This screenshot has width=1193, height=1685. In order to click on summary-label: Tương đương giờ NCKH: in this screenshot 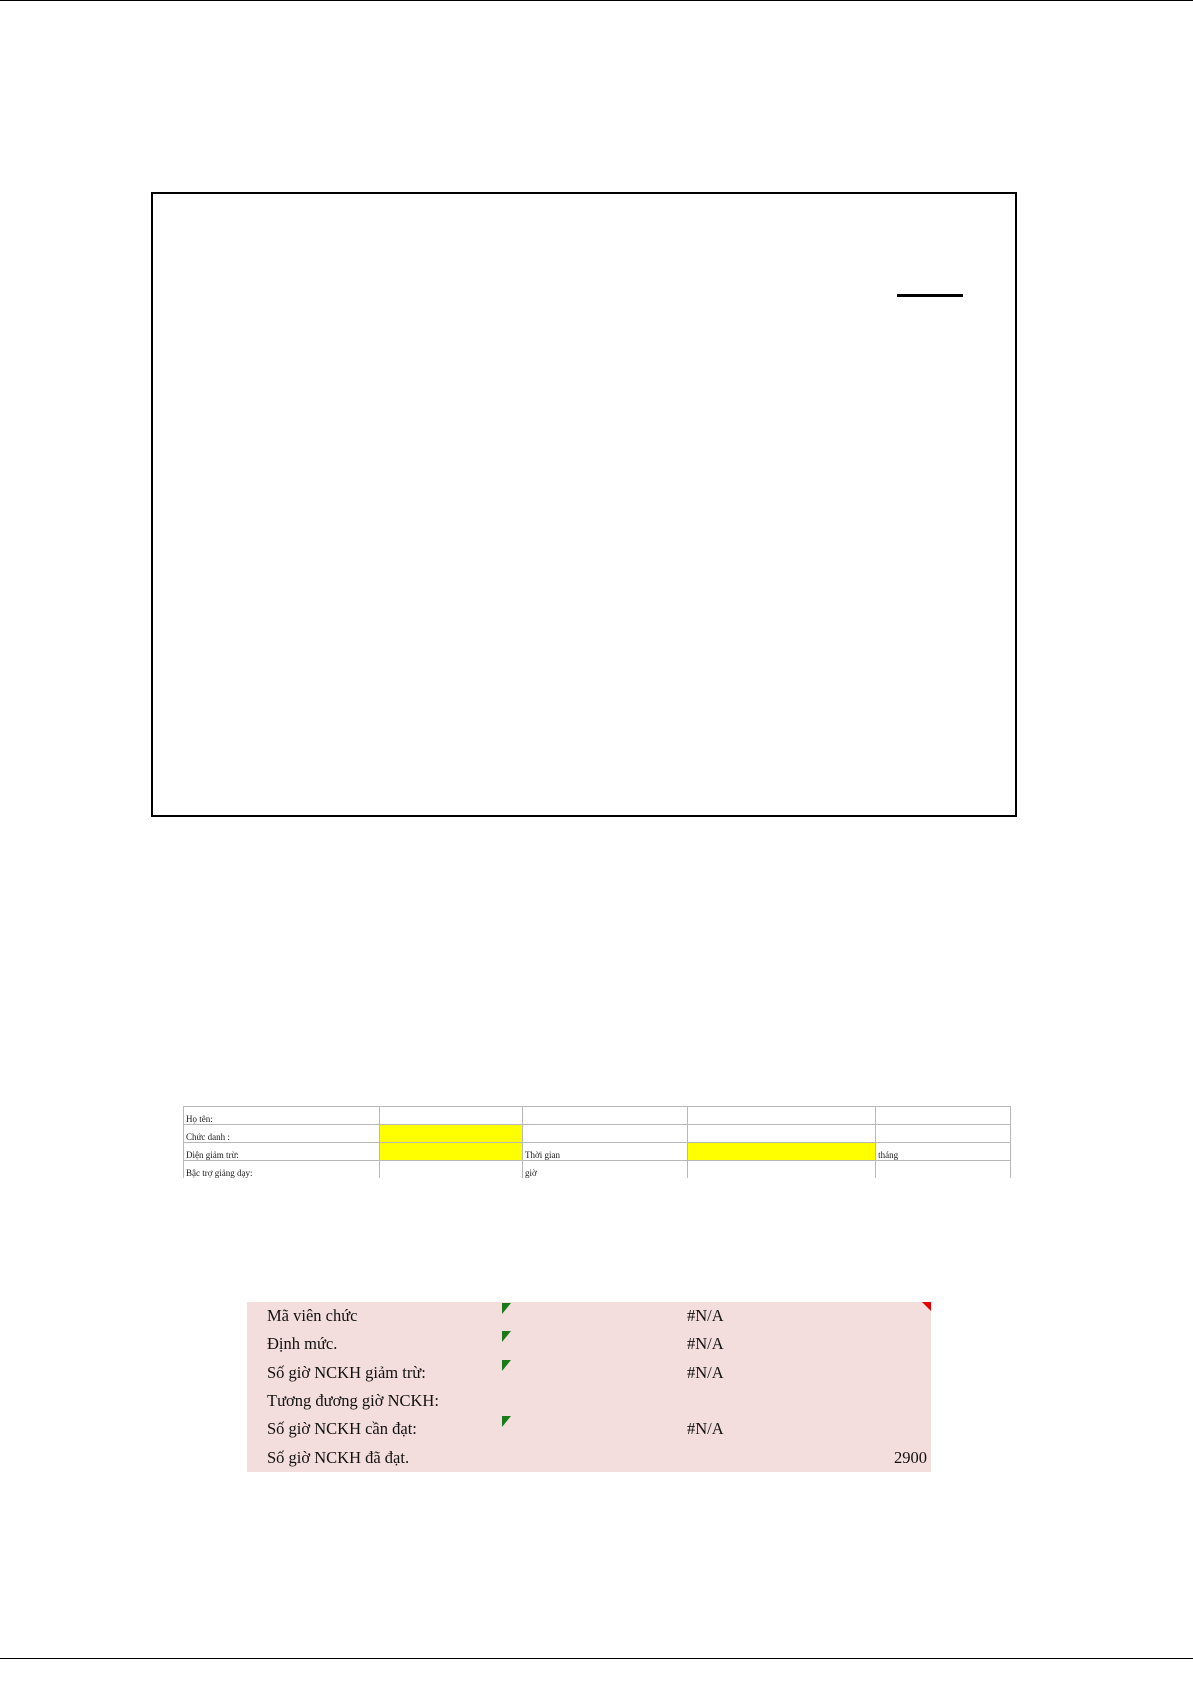, I will do `click(353, 1401)`.